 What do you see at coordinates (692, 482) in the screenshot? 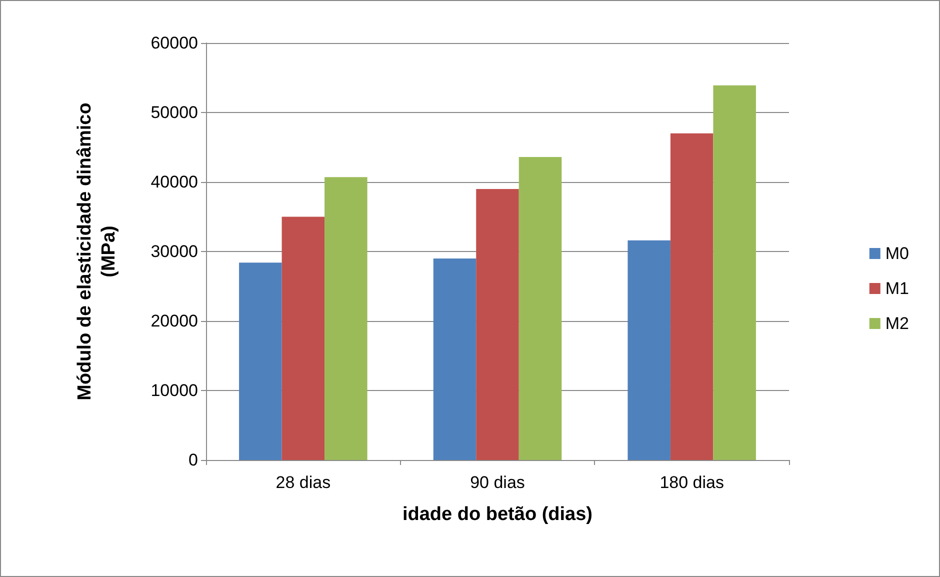
I see `x-tick-label: 180 dias` at bounding box center [692, 482].